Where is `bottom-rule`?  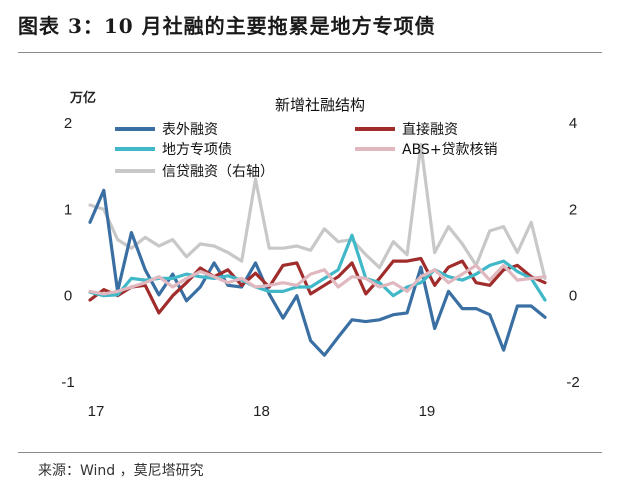
bottom-rule is located at coordinates (310, 452).